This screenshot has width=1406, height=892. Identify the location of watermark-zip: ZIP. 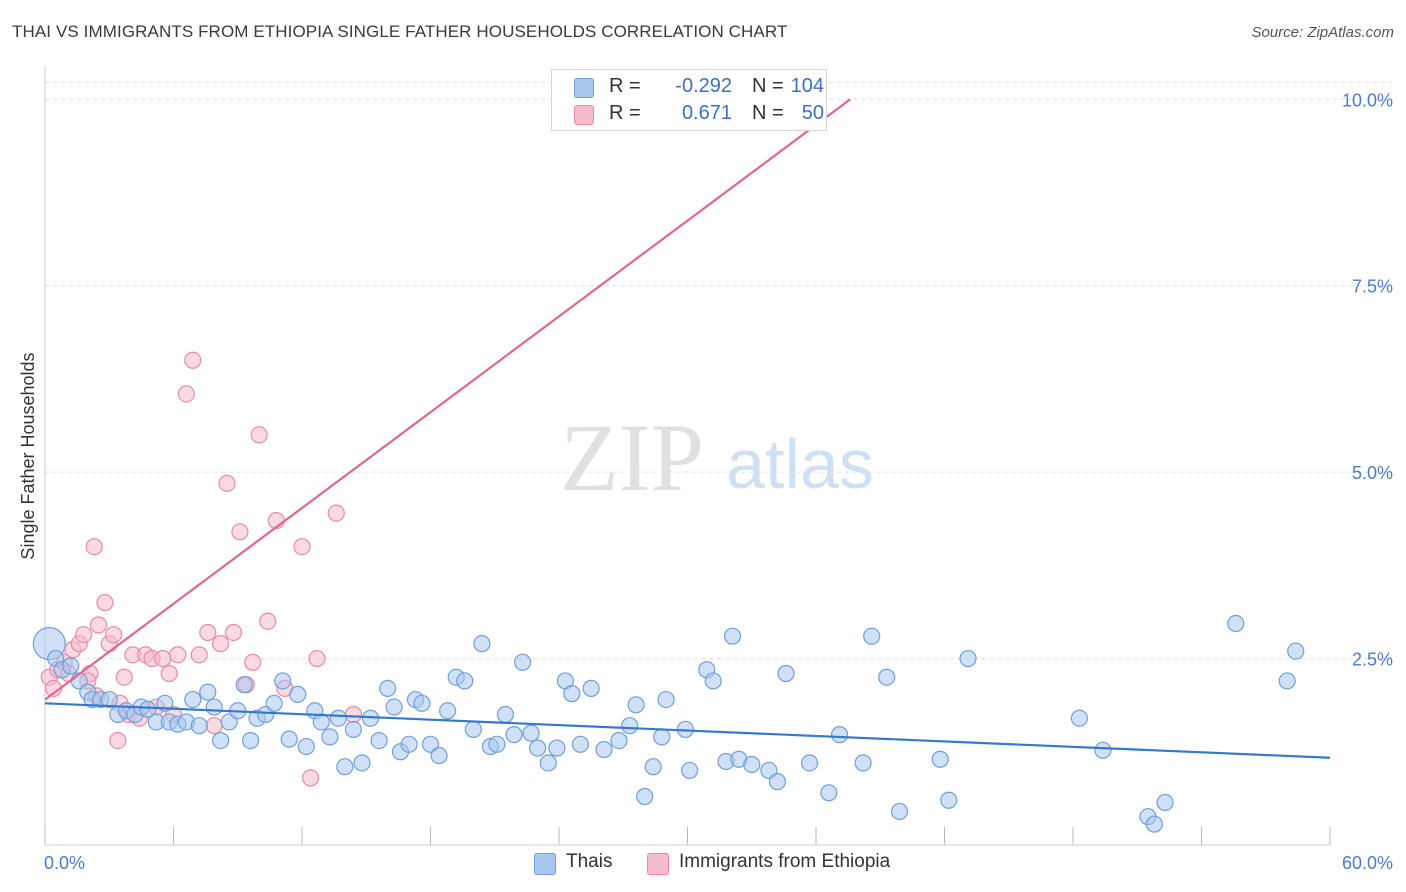
(632, 457).